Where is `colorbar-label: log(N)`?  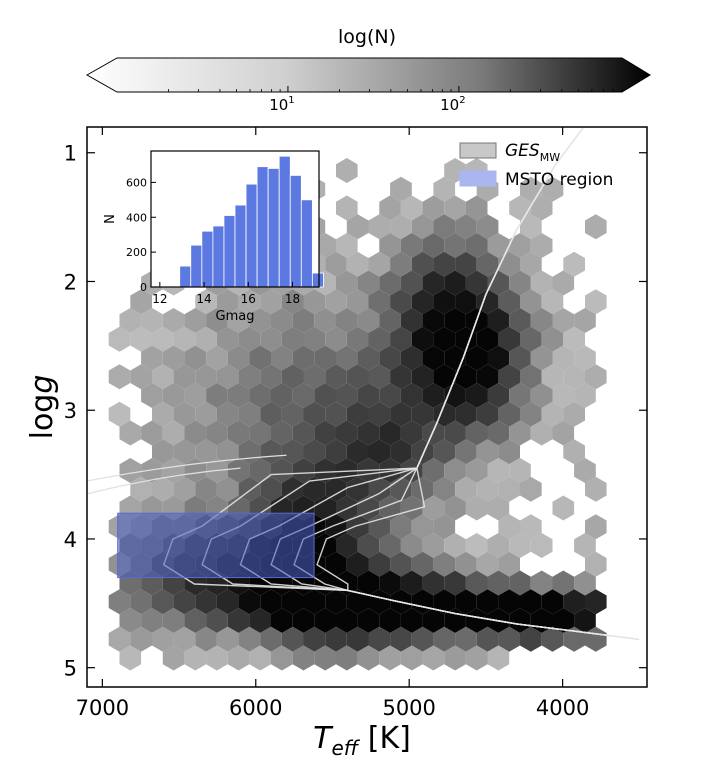
colorbar-label: log(N) is located at coordinates (367, 37).